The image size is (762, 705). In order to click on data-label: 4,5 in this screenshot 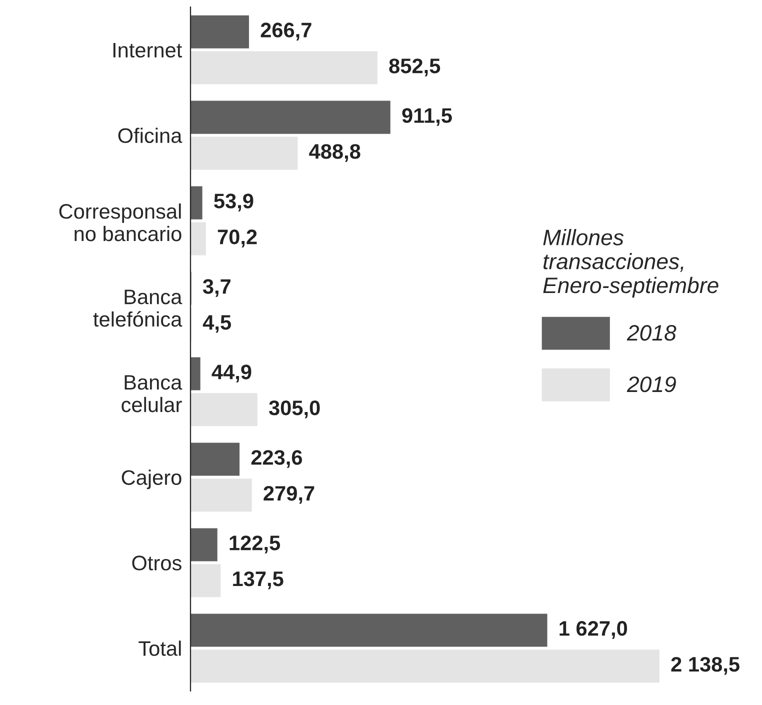, I will do `click(216, 324)`.